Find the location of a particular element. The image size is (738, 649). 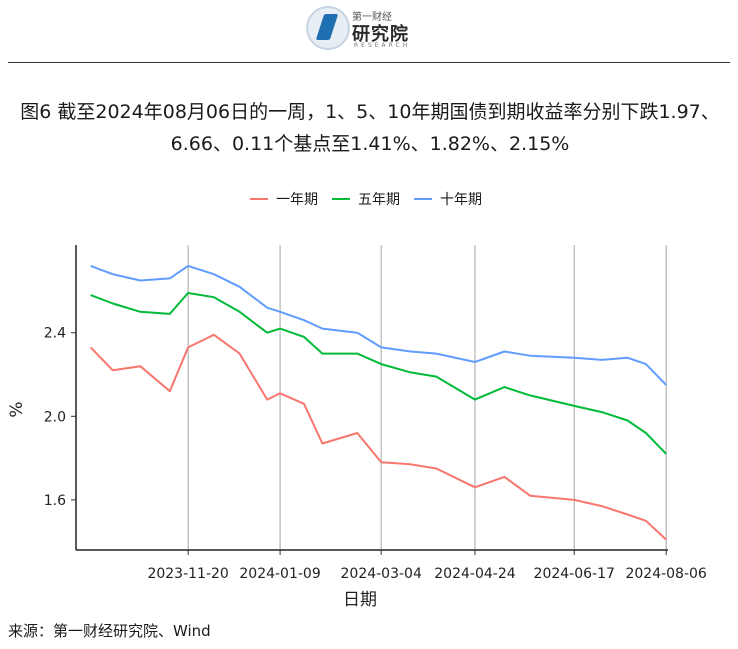

legend-label: 一年期 is located at coordinates (297, 200).